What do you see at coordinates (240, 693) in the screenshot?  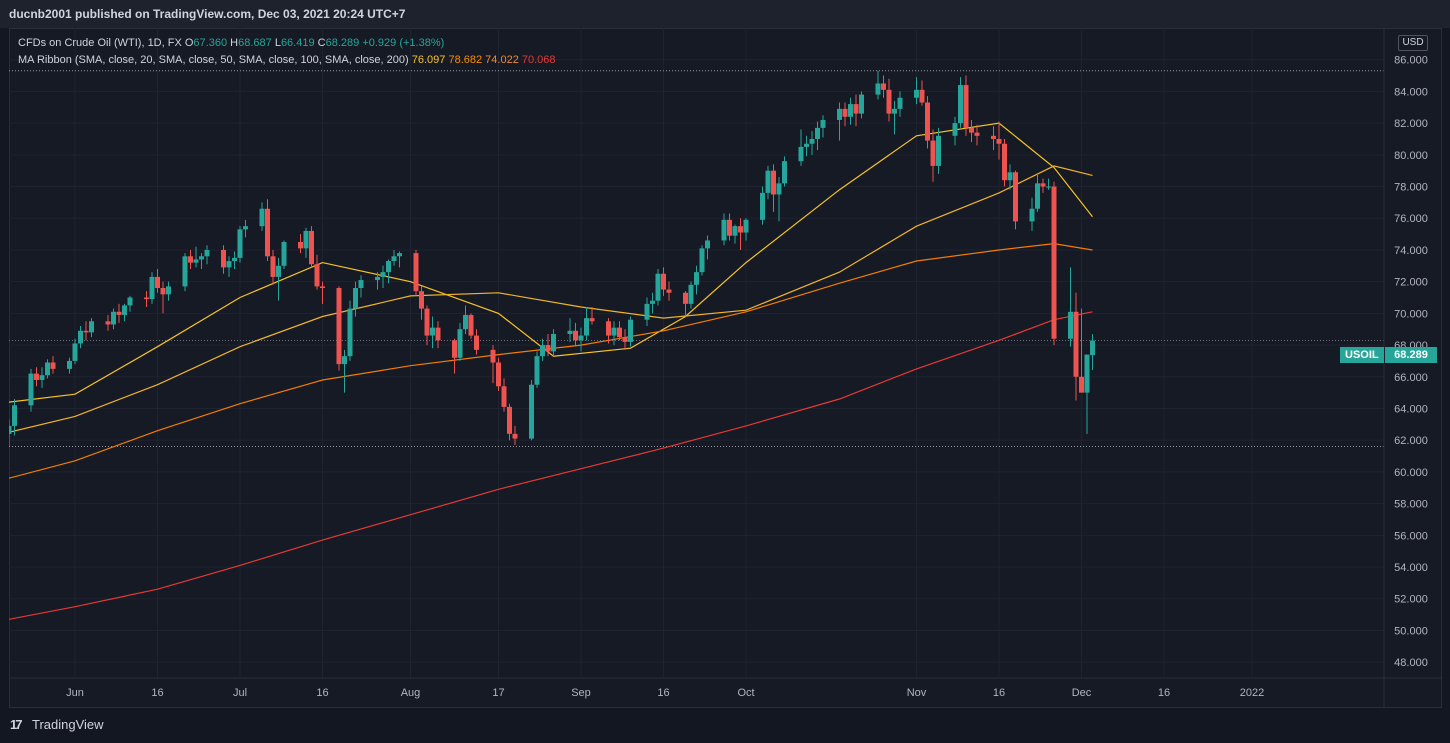 I see `x-tick-label: Jul` at bounding box center [240, 693].